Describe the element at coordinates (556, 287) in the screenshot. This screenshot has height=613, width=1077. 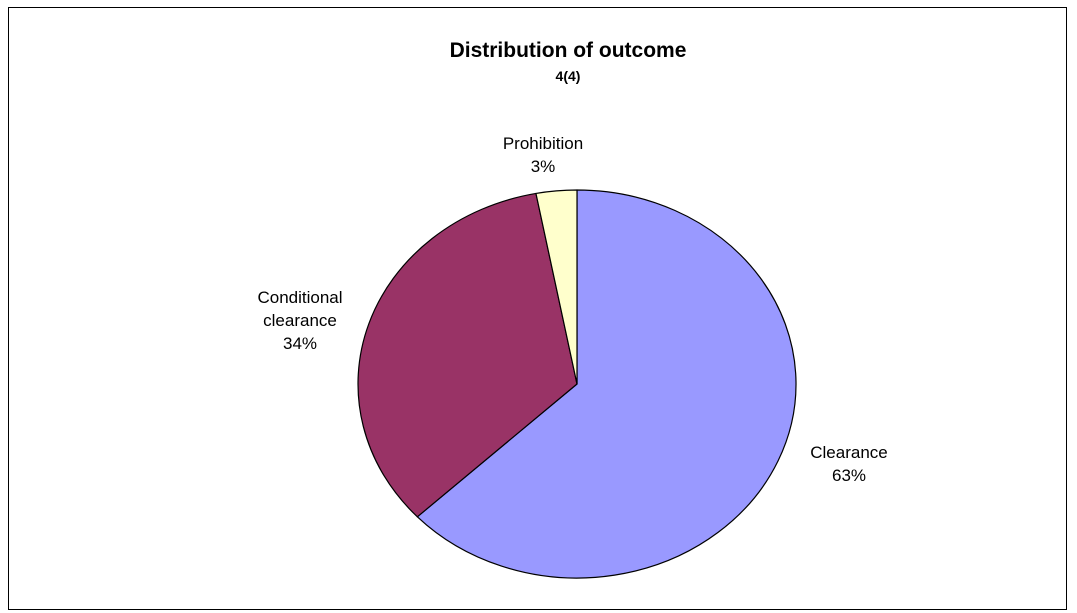
I see `pie-slice-prohibition` at that location.